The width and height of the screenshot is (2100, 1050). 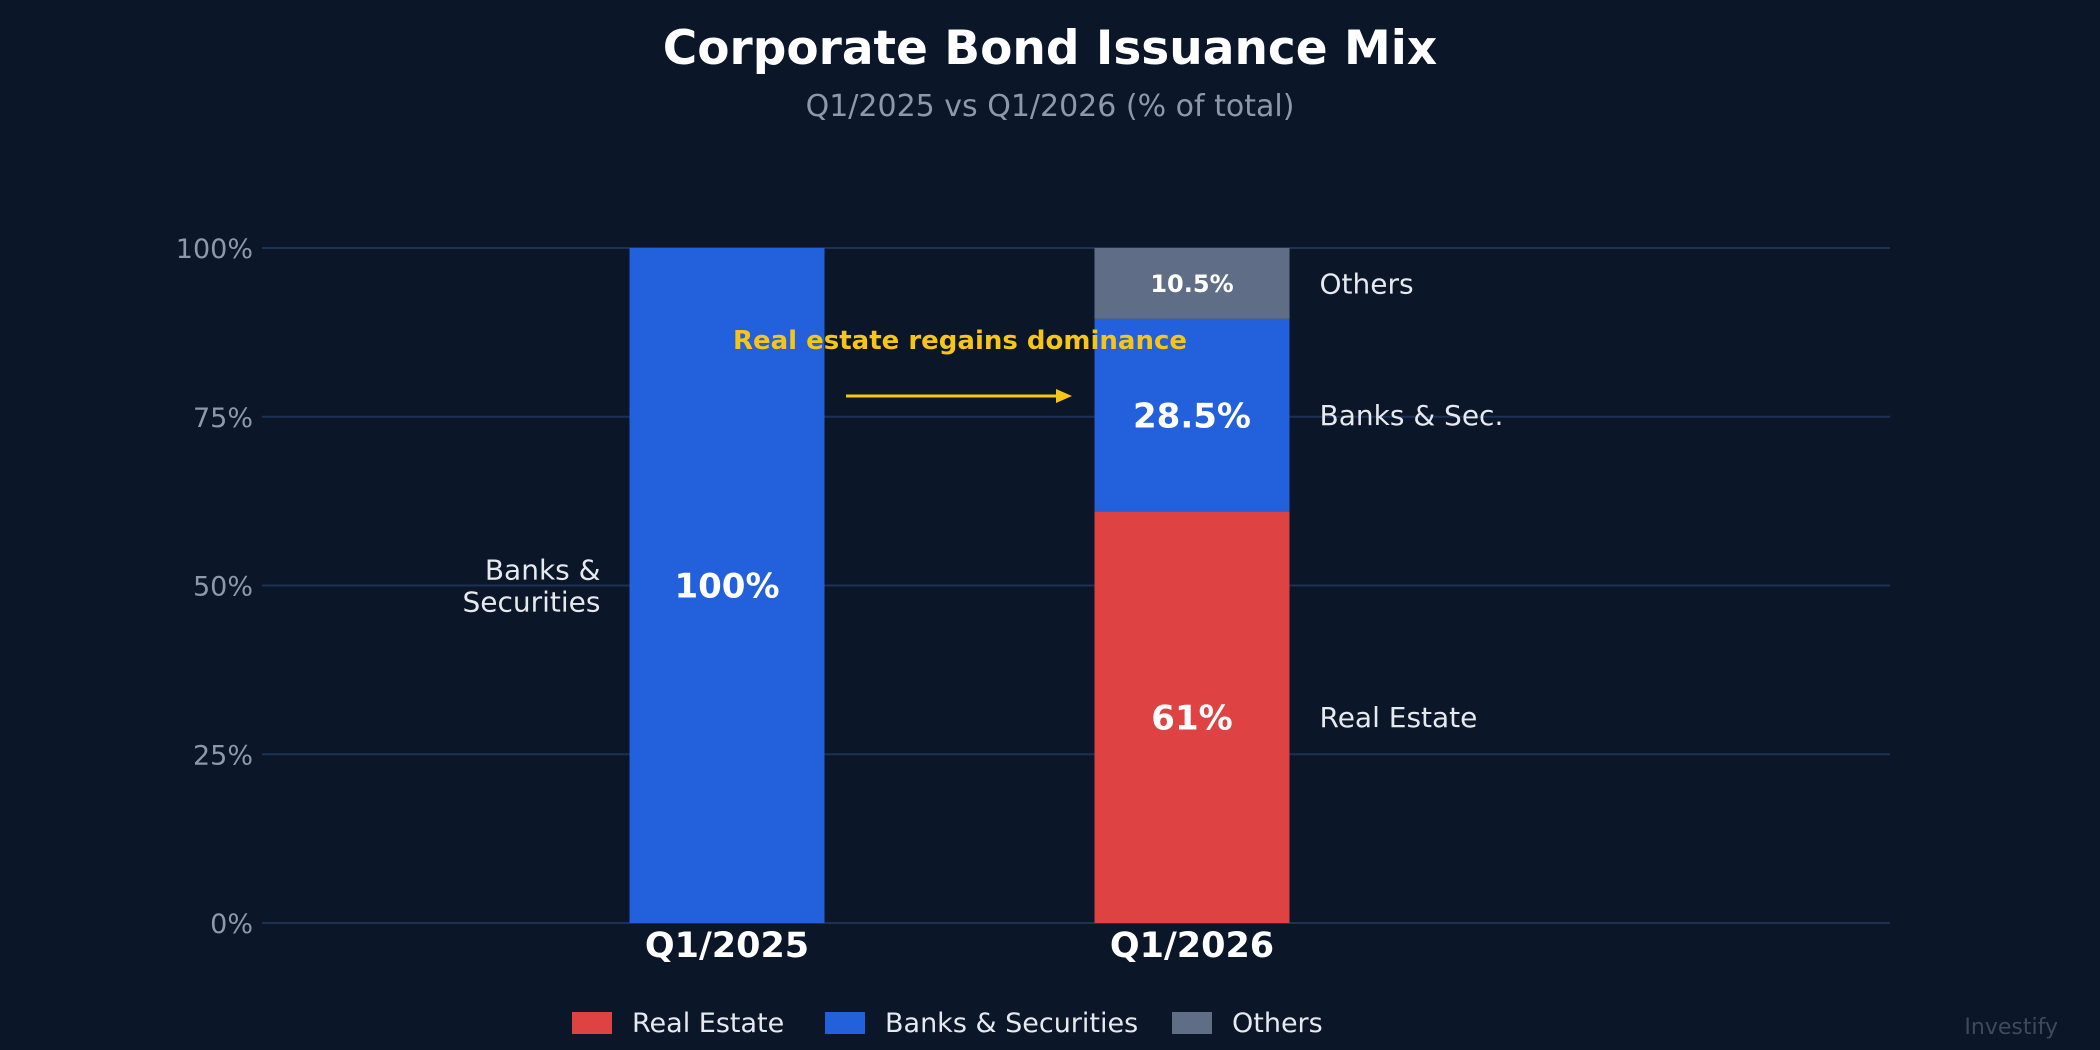 I want to click on data-label: 100%, so click(x=726, y=587).